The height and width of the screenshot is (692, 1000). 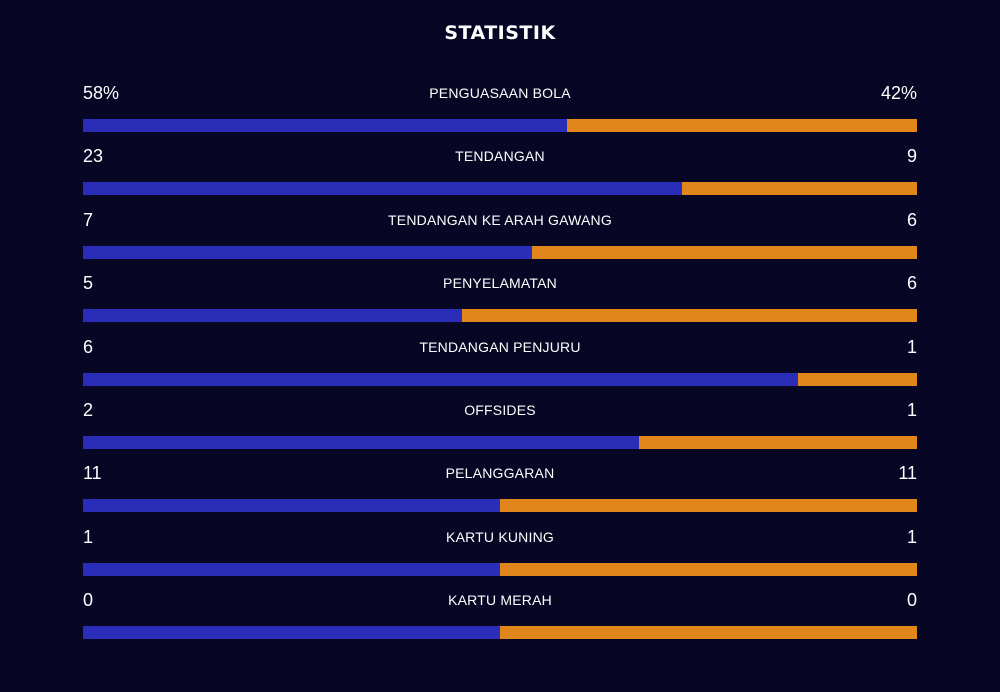 What do you see at coordinates (500, 93) in the screenshot?
I see `stat-label: PENGUASAAN BOLA` at bounding box center [500, 93].